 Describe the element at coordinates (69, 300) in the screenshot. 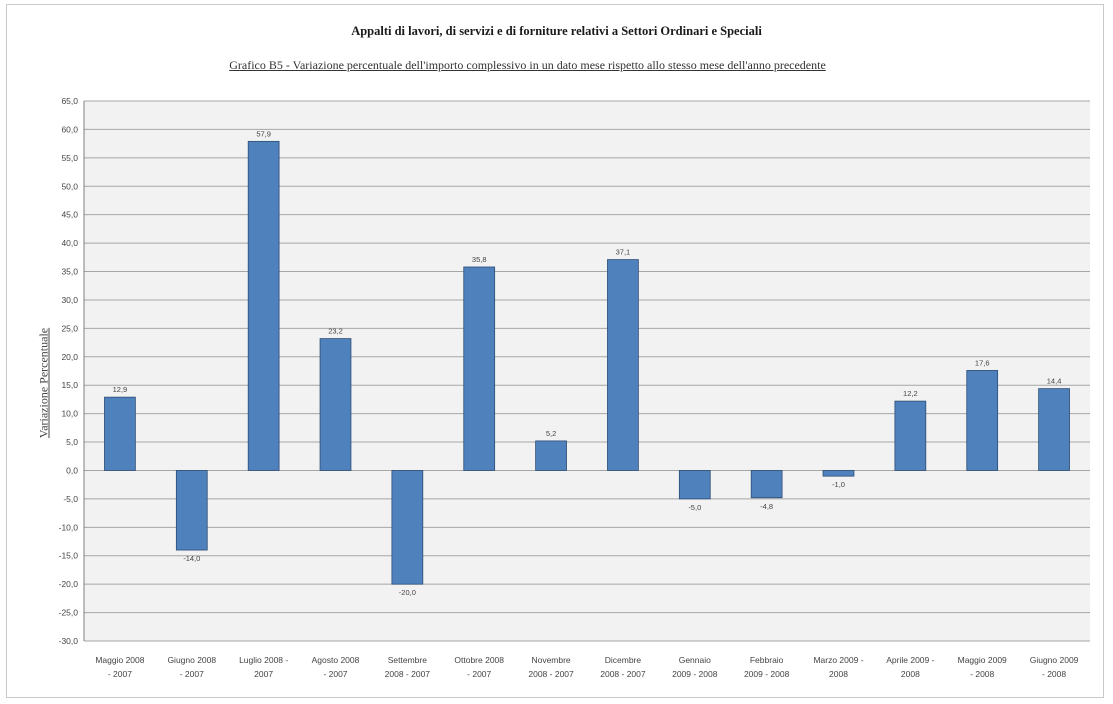

I see `y-tick-label: 30,0` at that location.